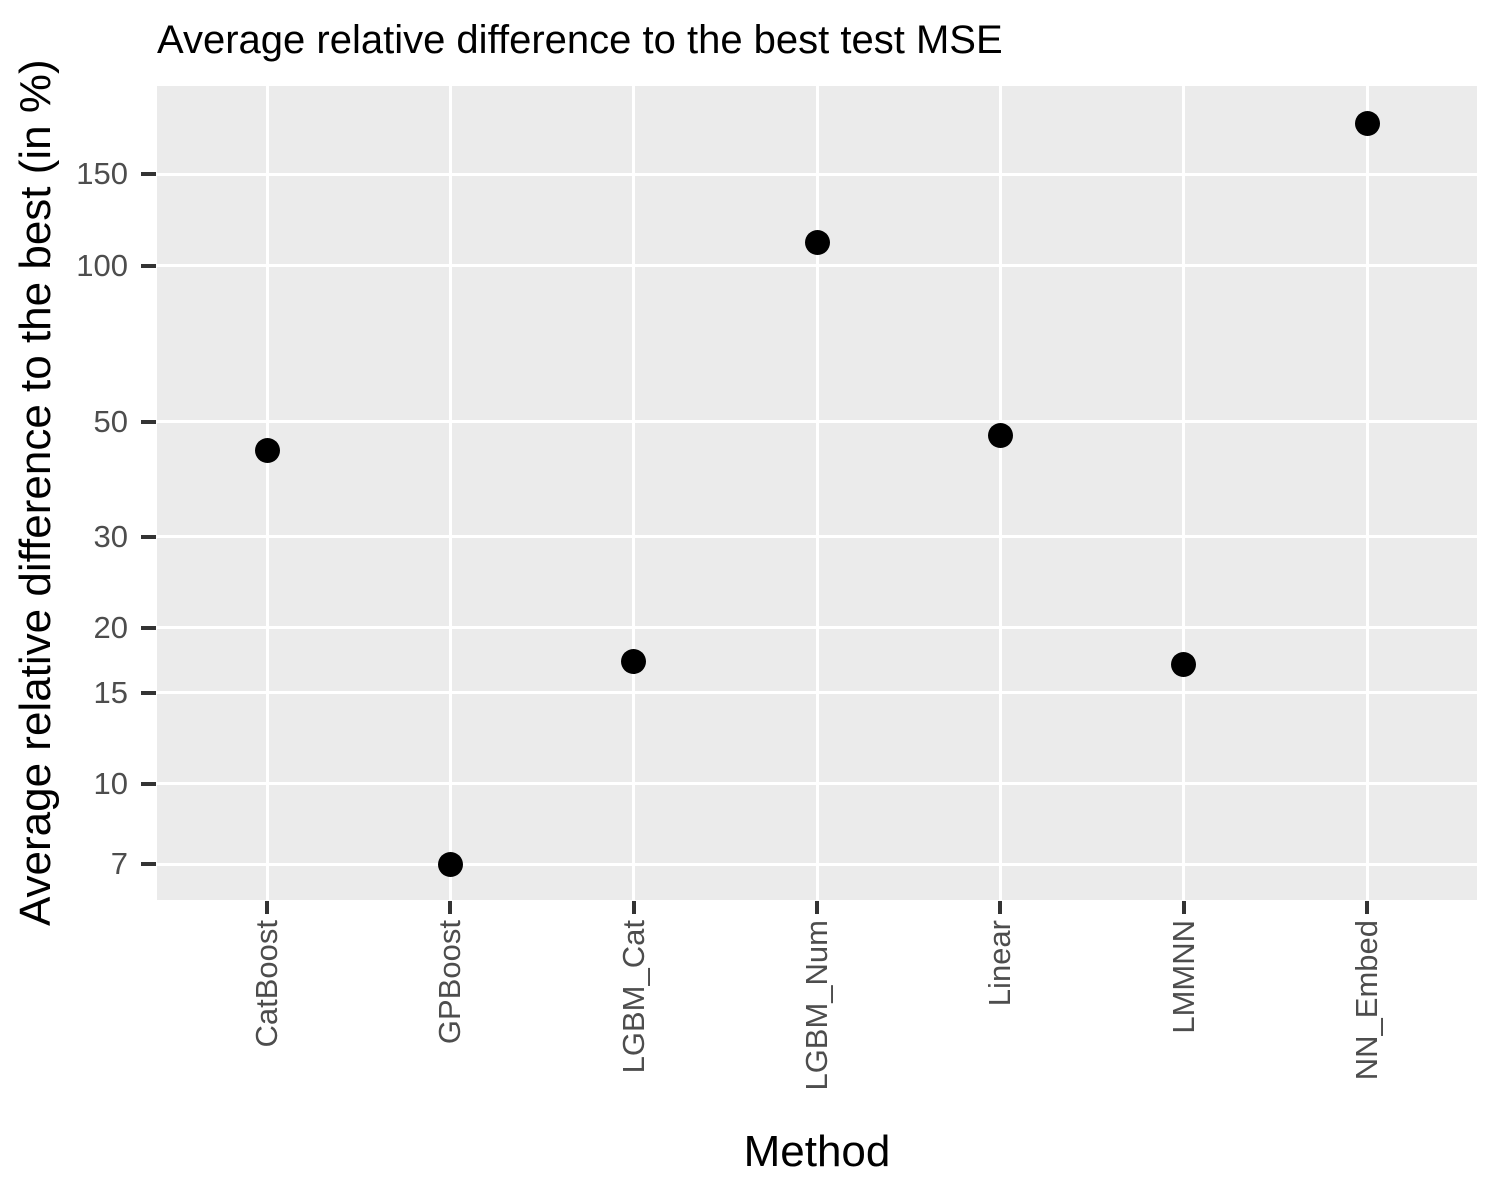 Image resolution: width=1500 pixels, height=1200 pixels. What do you see at coordinates (1000, 435) in the screenshot?
I see `data-point-linear` at bounding box center [1000, 435].